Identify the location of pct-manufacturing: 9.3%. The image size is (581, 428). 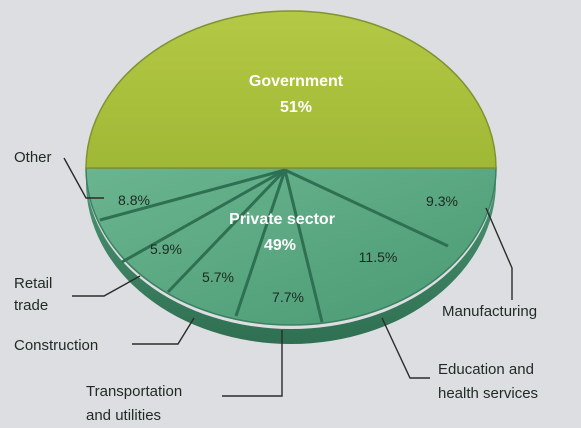
(442, 201).